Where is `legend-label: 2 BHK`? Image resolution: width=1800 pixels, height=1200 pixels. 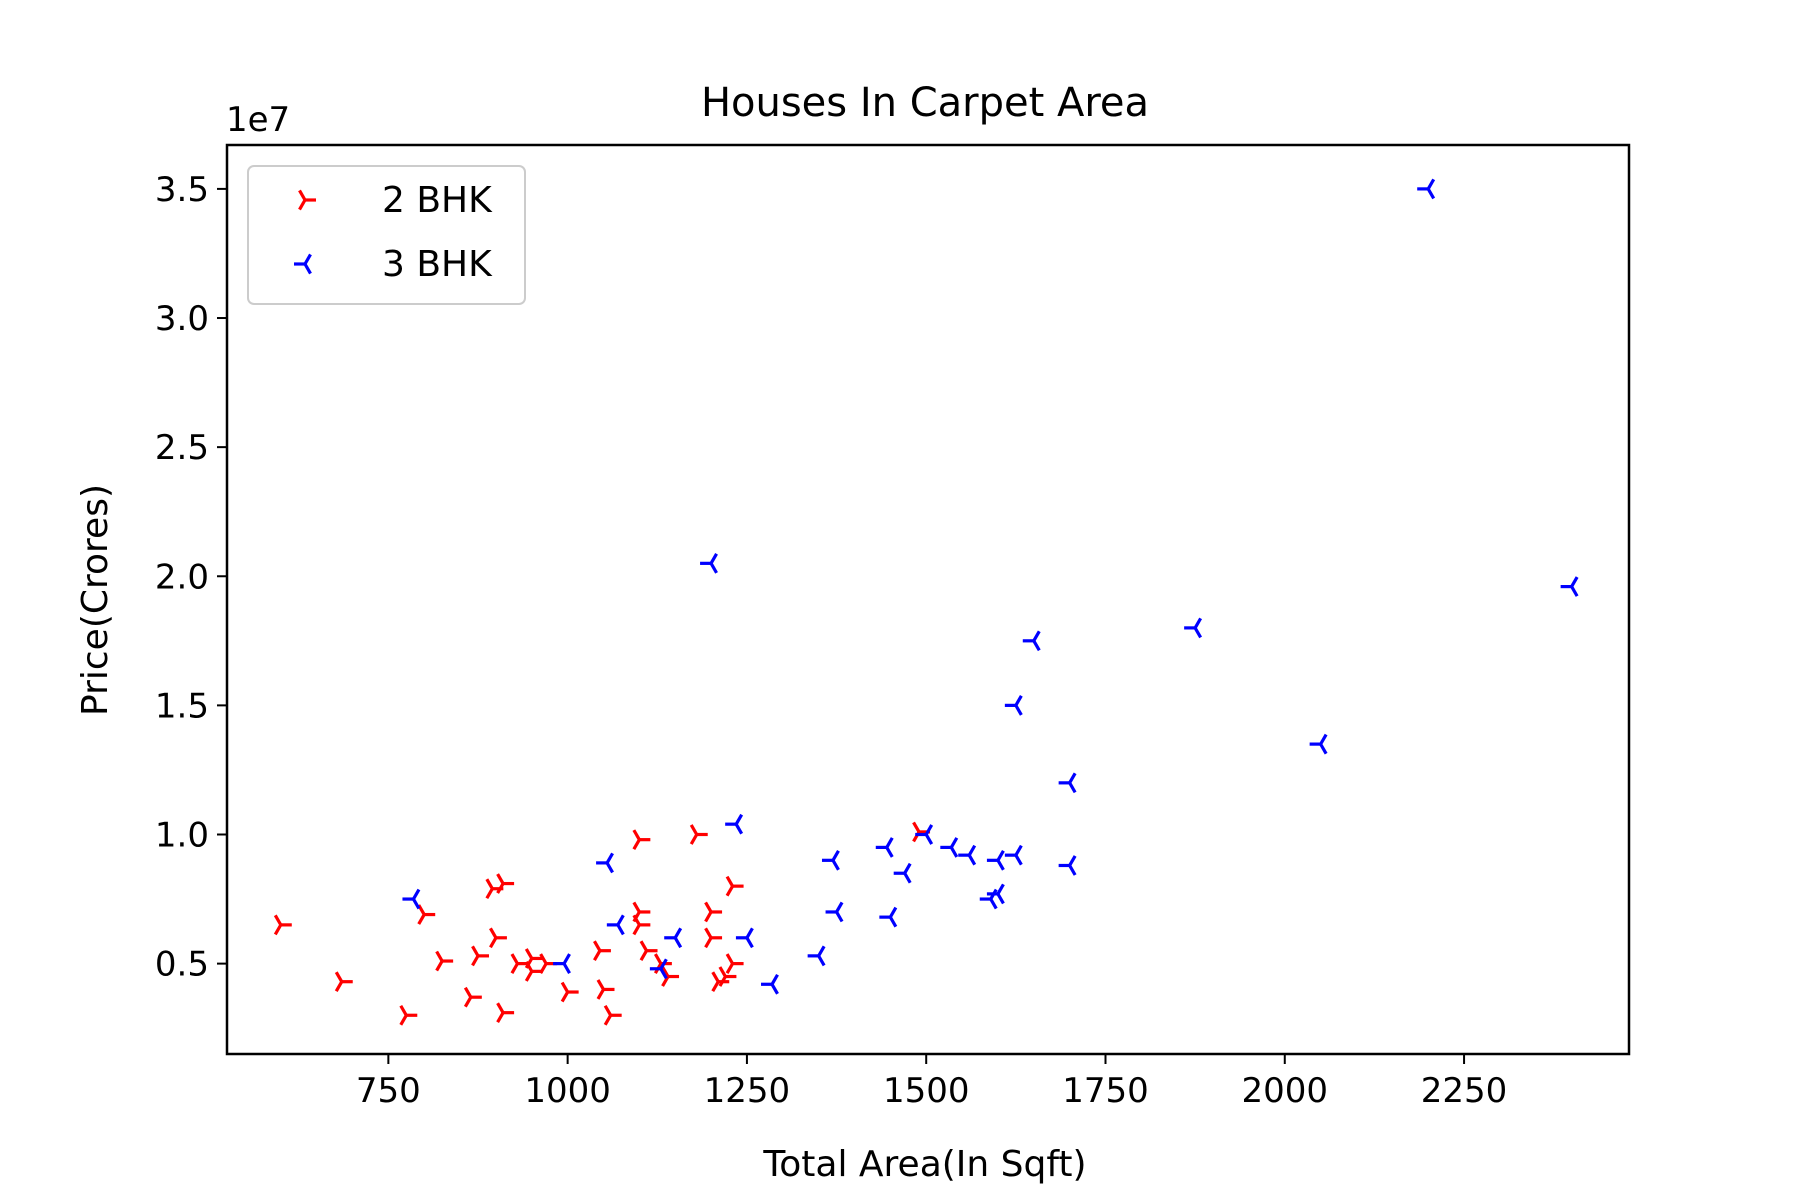
legend-label: 2 BHK is located at coordinates (437, 200).